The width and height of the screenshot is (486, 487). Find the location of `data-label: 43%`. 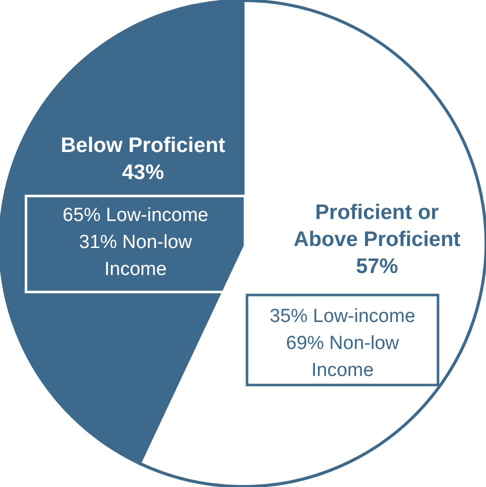

data-label: 43% is located at coordinates (143, 172).